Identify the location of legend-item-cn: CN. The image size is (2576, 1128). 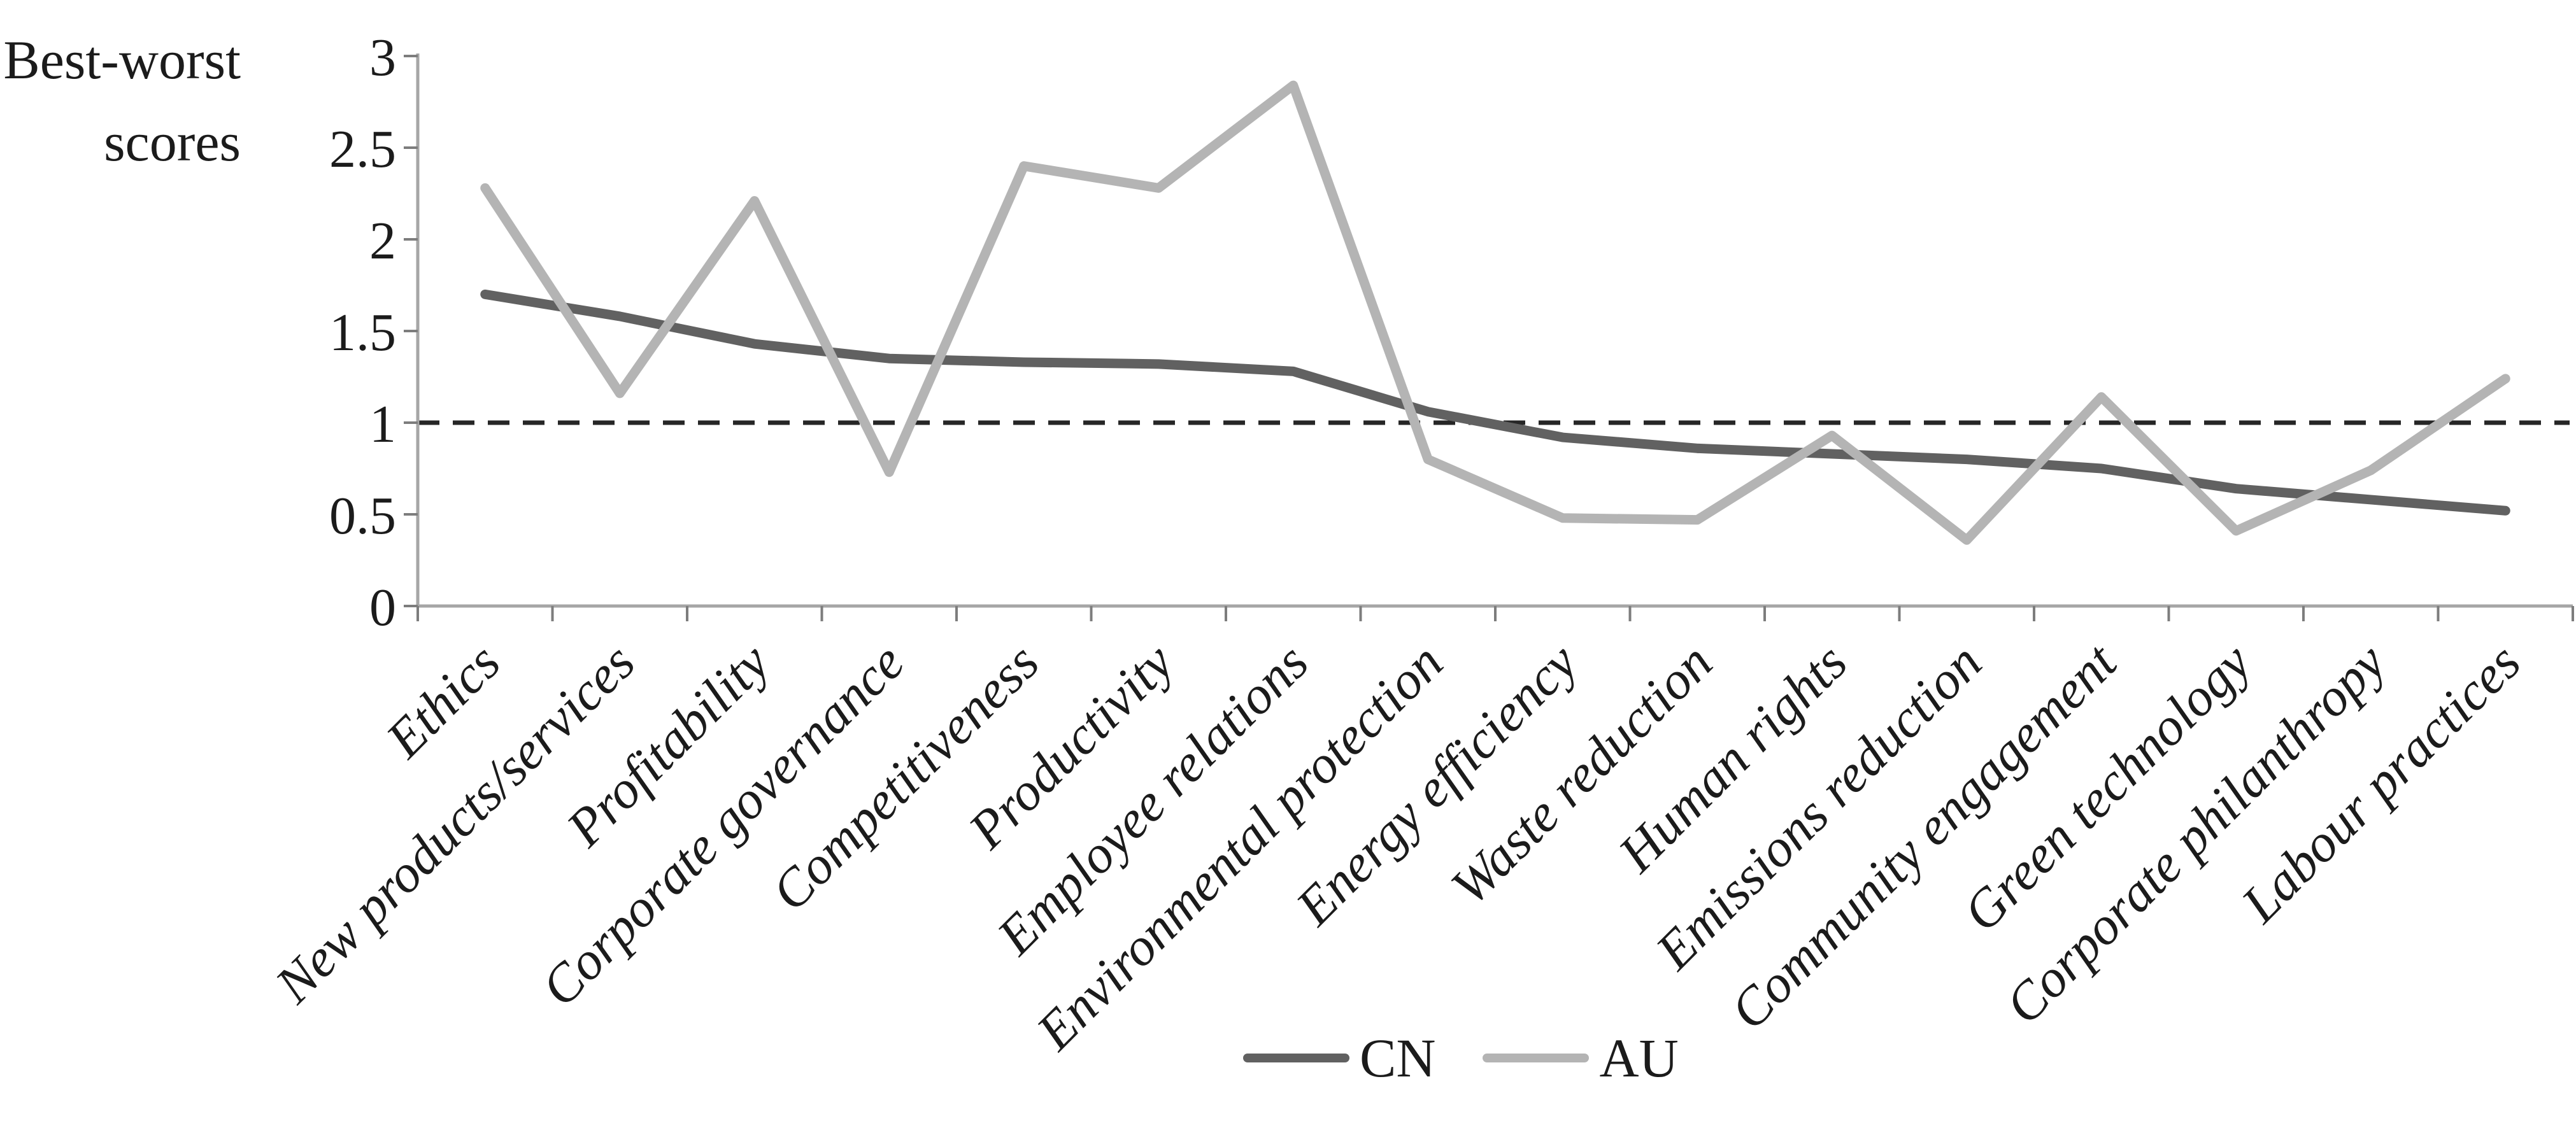
(1339, 1058).